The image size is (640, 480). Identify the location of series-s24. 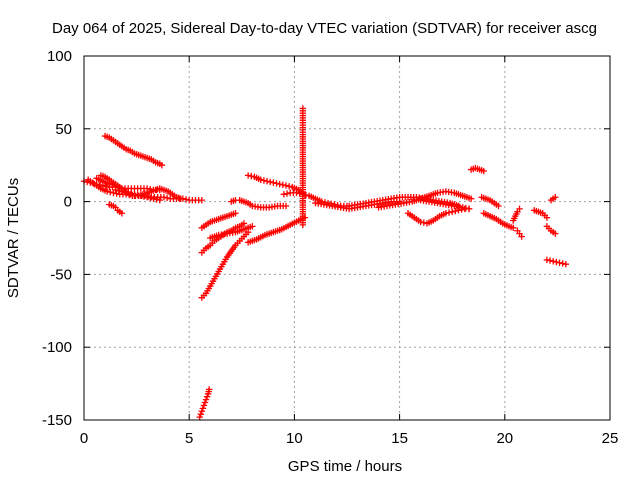
(490, 202).